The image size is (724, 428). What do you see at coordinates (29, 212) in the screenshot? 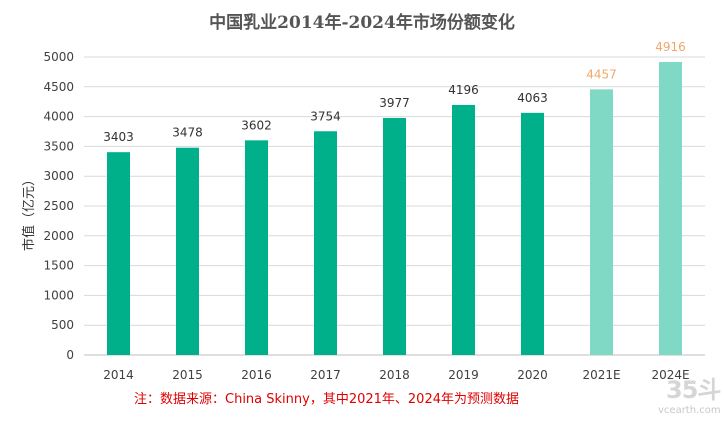
I see `y-axis-label: 市值（亿元）` at bounding box center [29, 212].